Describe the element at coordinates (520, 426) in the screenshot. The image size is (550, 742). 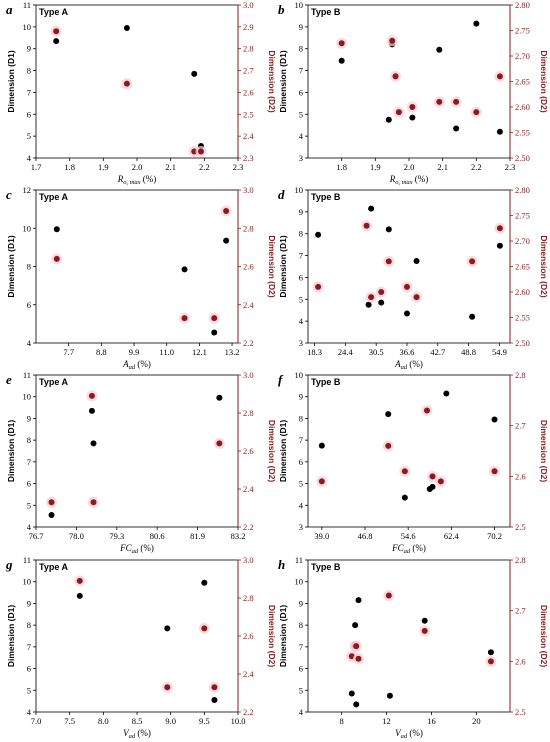
I see `y-right-tick-label: 2.7` at that location.